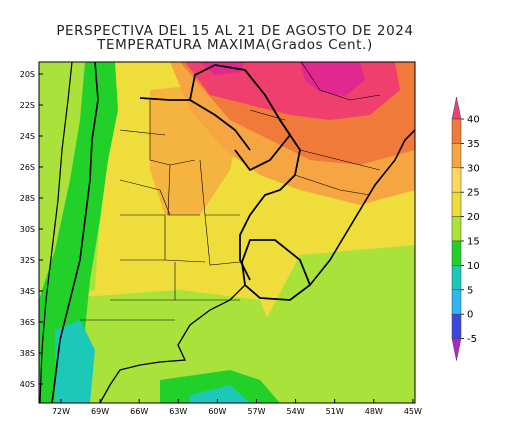 The image size is (515, 435). What do you see at coordinates (270, 200) in the screenshot?
I see `brazil-argentina-border` at bounding box center [270, 200].